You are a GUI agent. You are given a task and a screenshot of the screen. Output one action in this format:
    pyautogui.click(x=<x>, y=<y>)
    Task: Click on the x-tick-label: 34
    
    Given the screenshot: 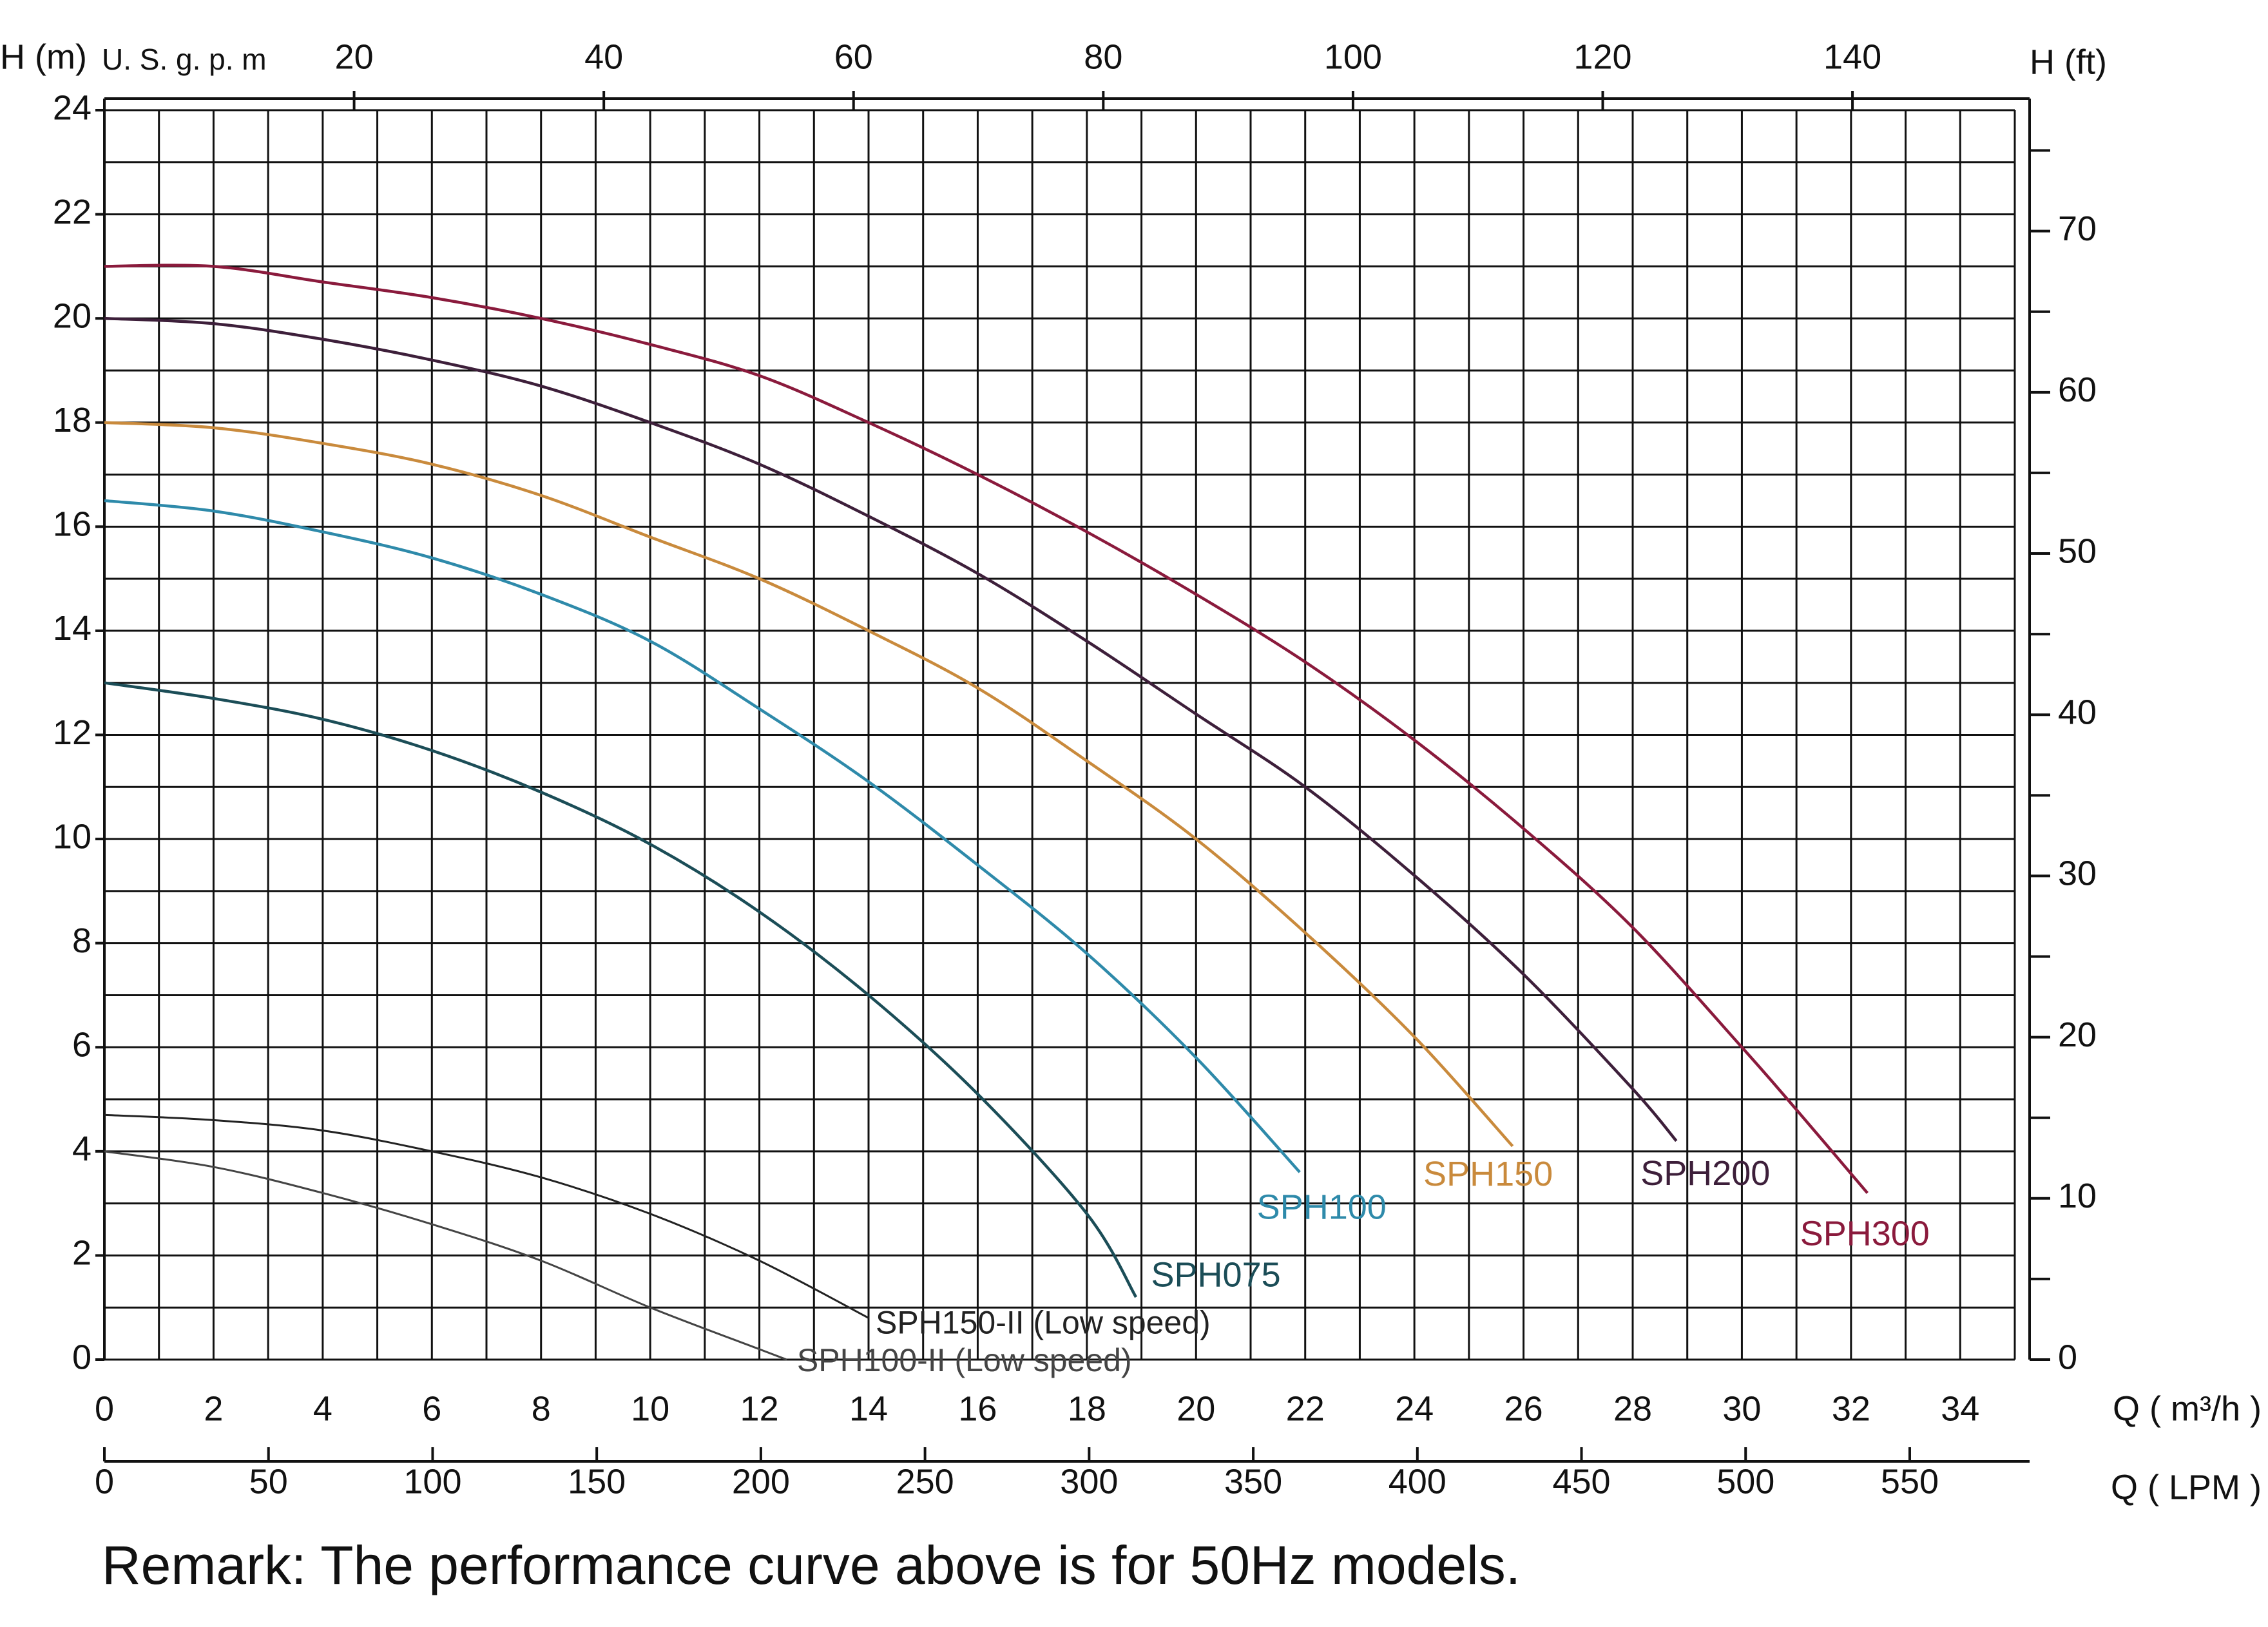 What is the action you would take?
    pyautogui.click(x=1960, y=1408)
    